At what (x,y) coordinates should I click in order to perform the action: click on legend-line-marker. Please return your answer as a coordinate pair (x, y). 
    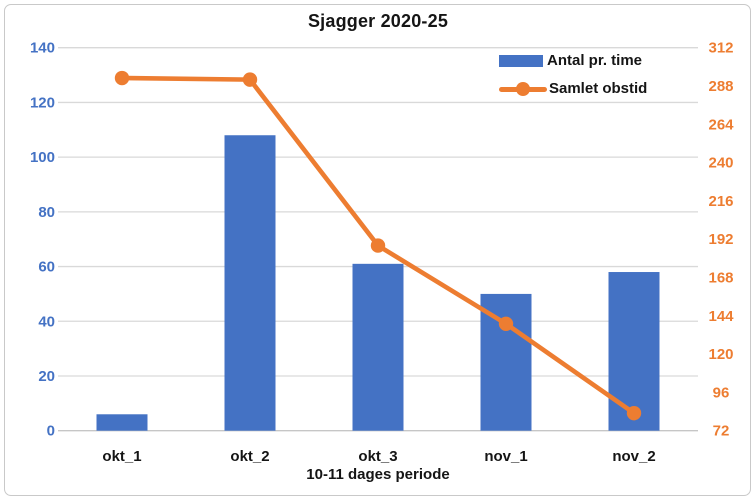
    Looking at the image, I should click on (523, 88).